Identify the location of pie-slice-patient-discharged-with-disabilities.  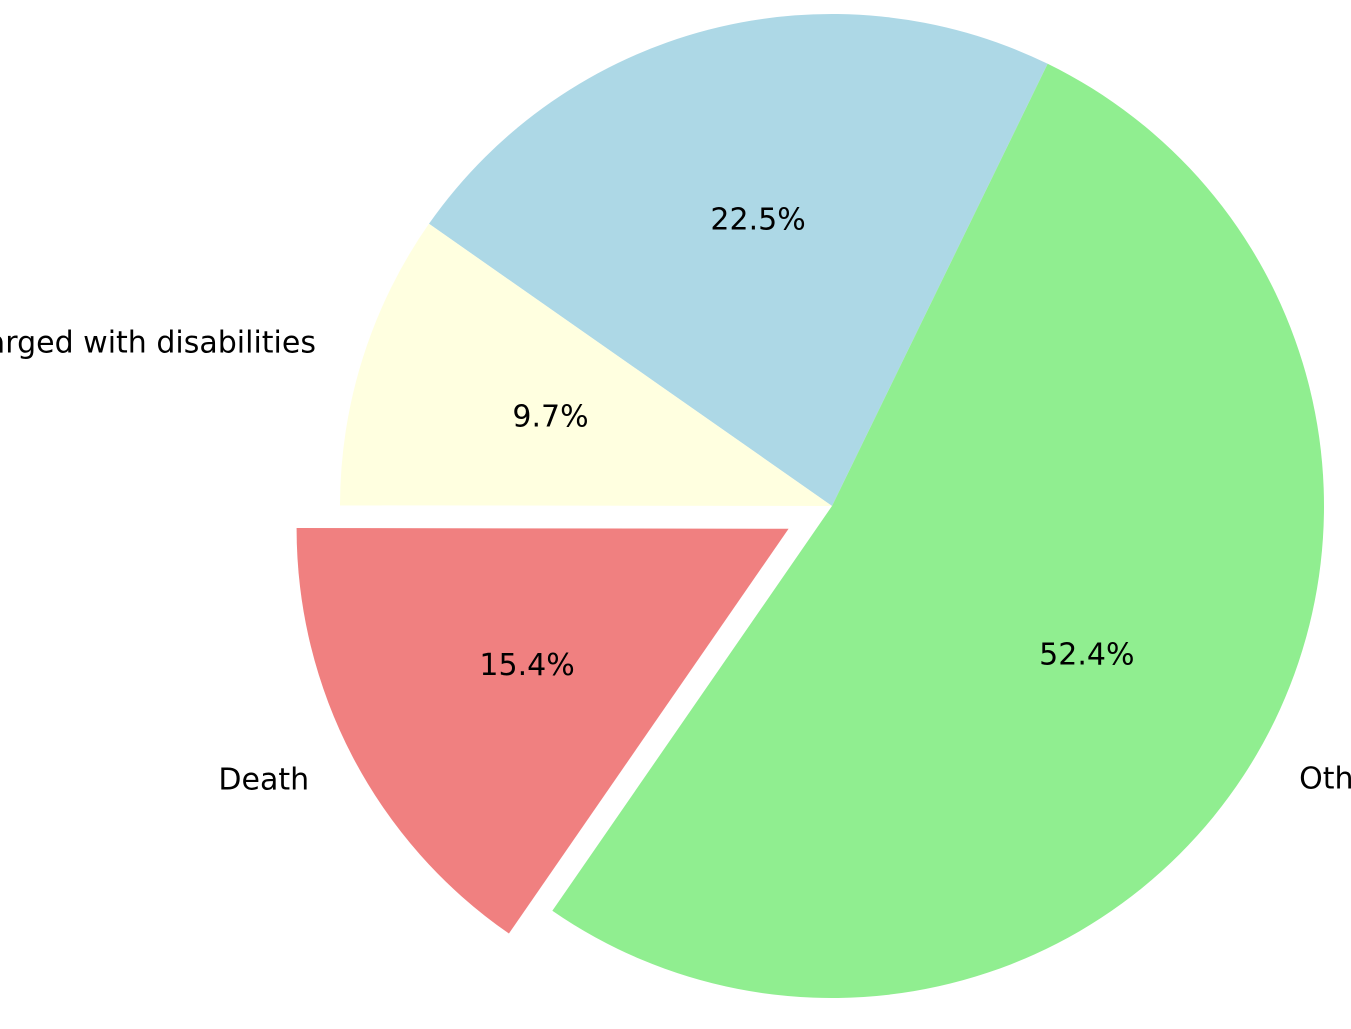
(586, 364).